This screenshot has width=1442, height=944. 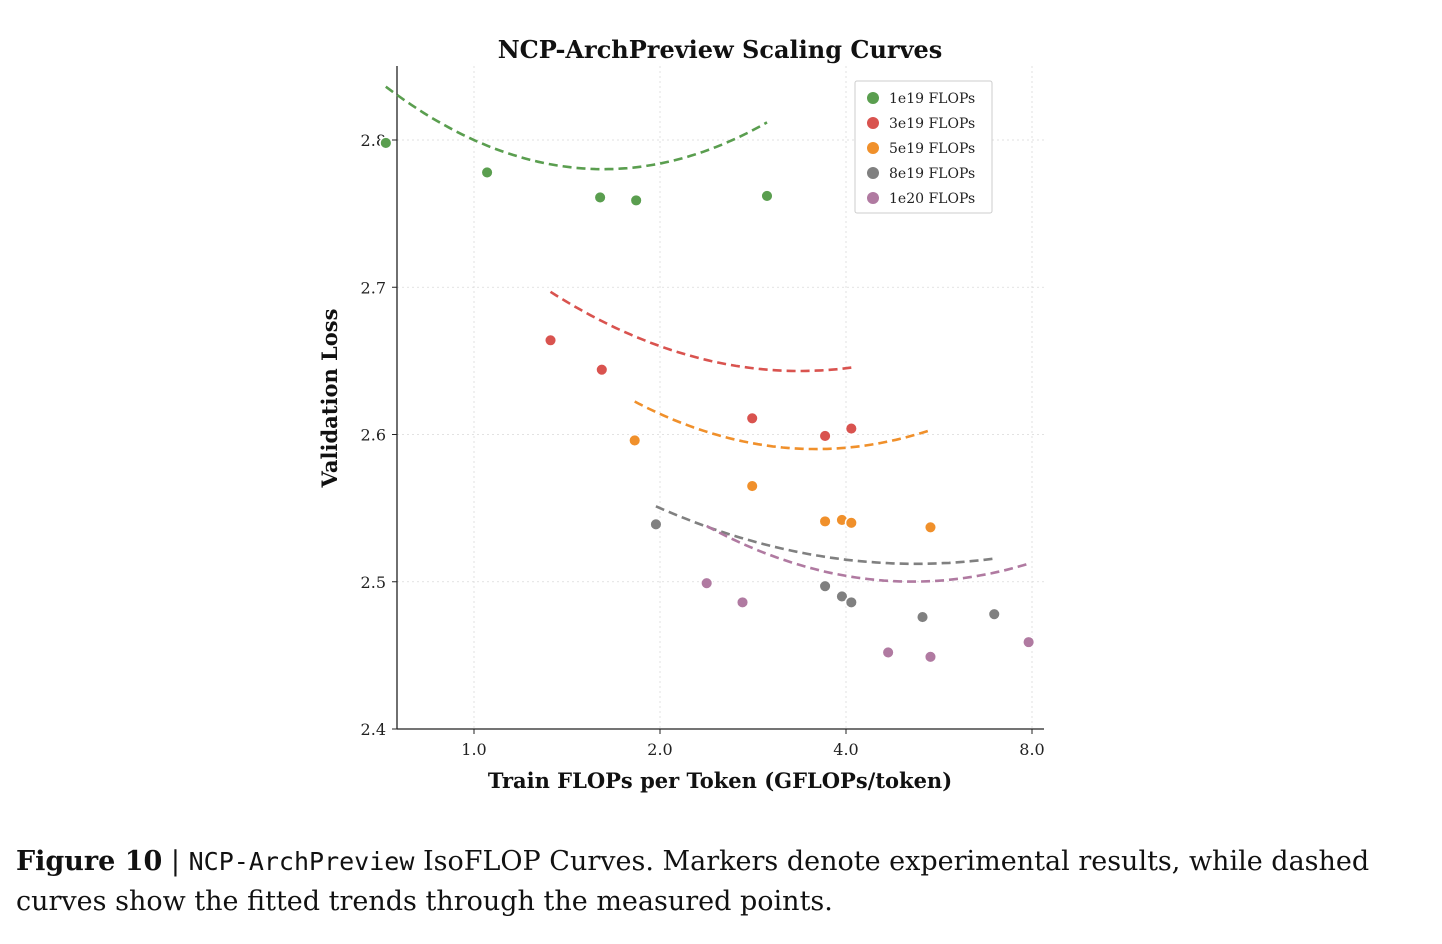 What do you see at coordinates (473, 749) in the screenshot?
I see `x-tick-label: 1.0` at bounding box center [473, 749].